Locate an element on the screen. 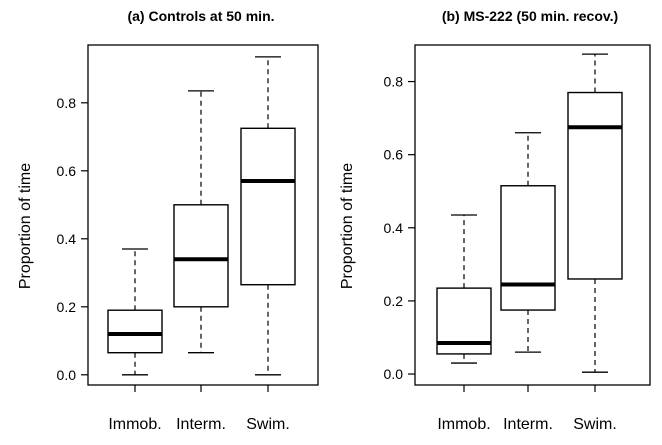 The height and width of the screenshot is (445, 662). panel-b-x-tick-label: Swim. is located at coordinates (595, 424).